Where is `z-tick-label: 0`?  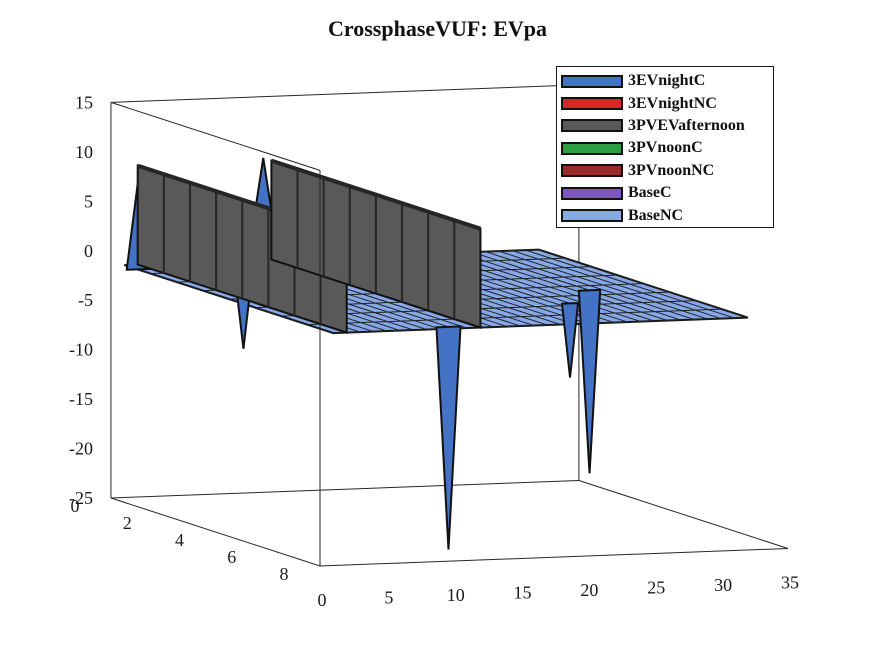 z-tick-label: 0 is located at coordinates (88, 251).